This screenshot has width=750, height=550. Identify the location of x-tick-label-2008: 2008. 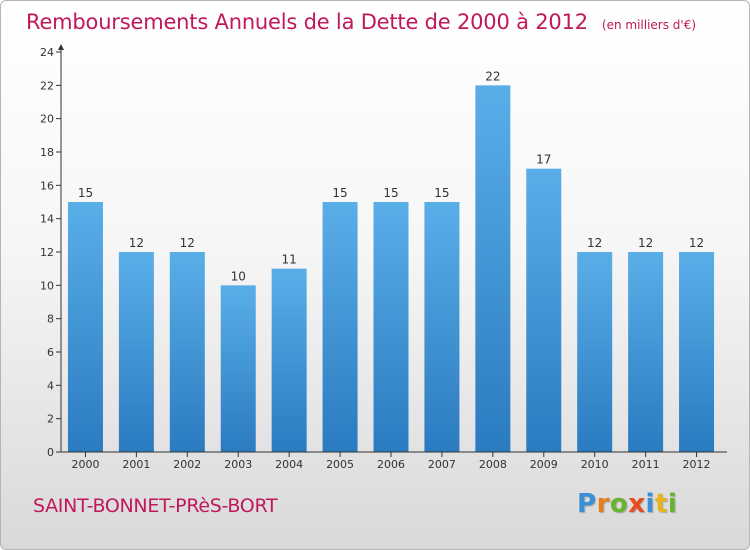
(493, 464).